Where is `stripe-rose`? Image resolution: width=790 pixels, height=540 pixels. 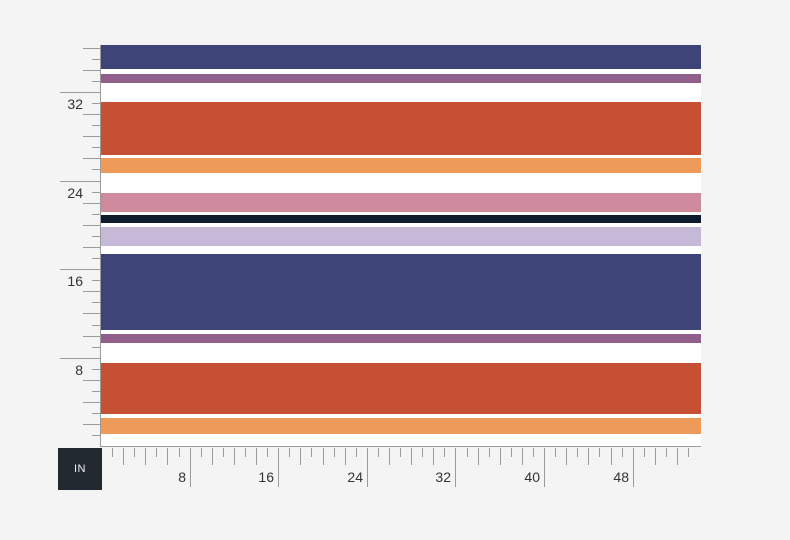 stripe-rose is located at coordinates (401, 202).